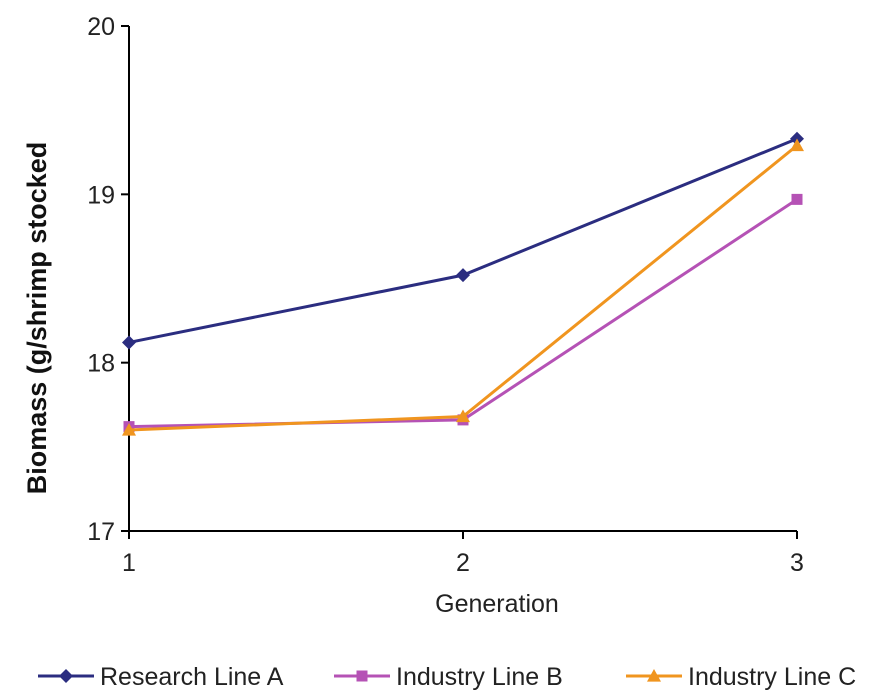 This screenshot has height=696, width=889. What do you see at coordinates (772, 677) in the screenshot?
I see `legend-label: Industry Line C` at bounding box center [772, 677].